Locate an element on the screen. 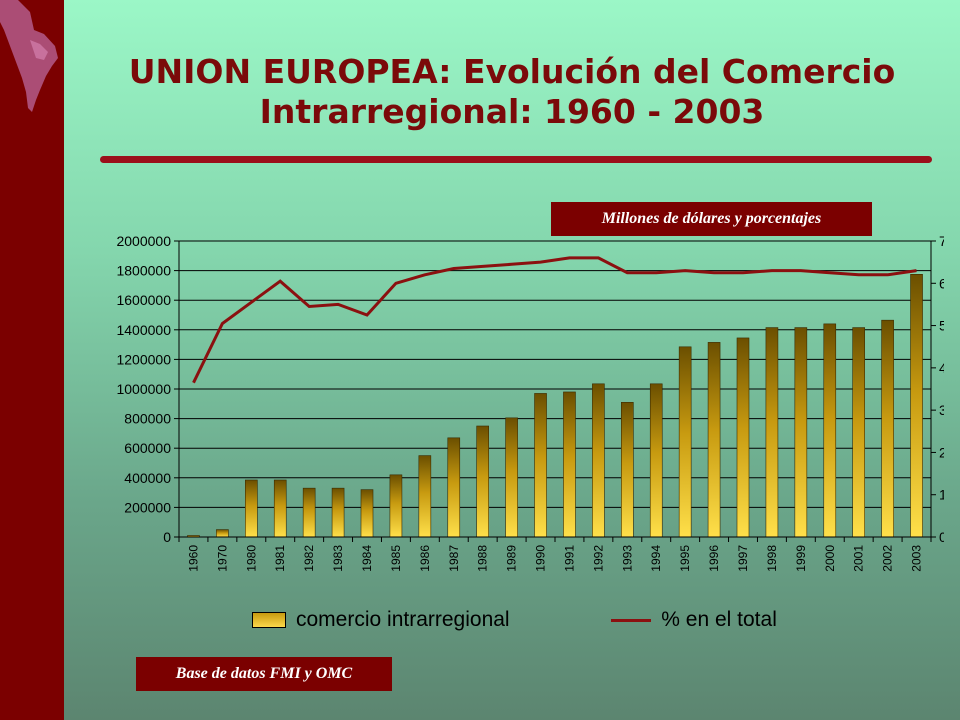 Image resolution: width=960 pixels, height=720 pixels. legend-line-swatch is located at coordinates (631, 620).